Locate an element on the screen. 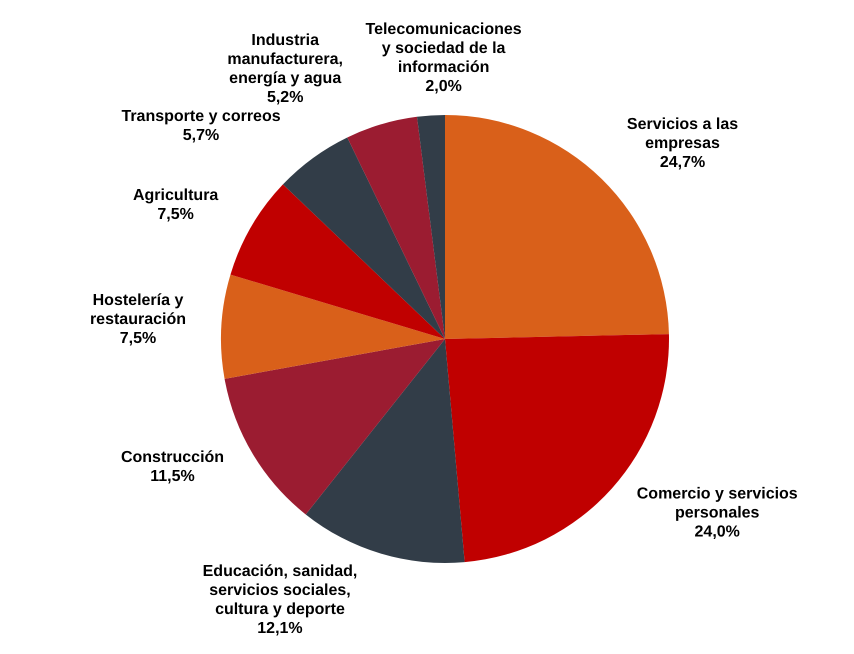 The height and width of the screenshot is (654, 854). slice-label: Servicios a las empresas is located at coordinates (682, 134).